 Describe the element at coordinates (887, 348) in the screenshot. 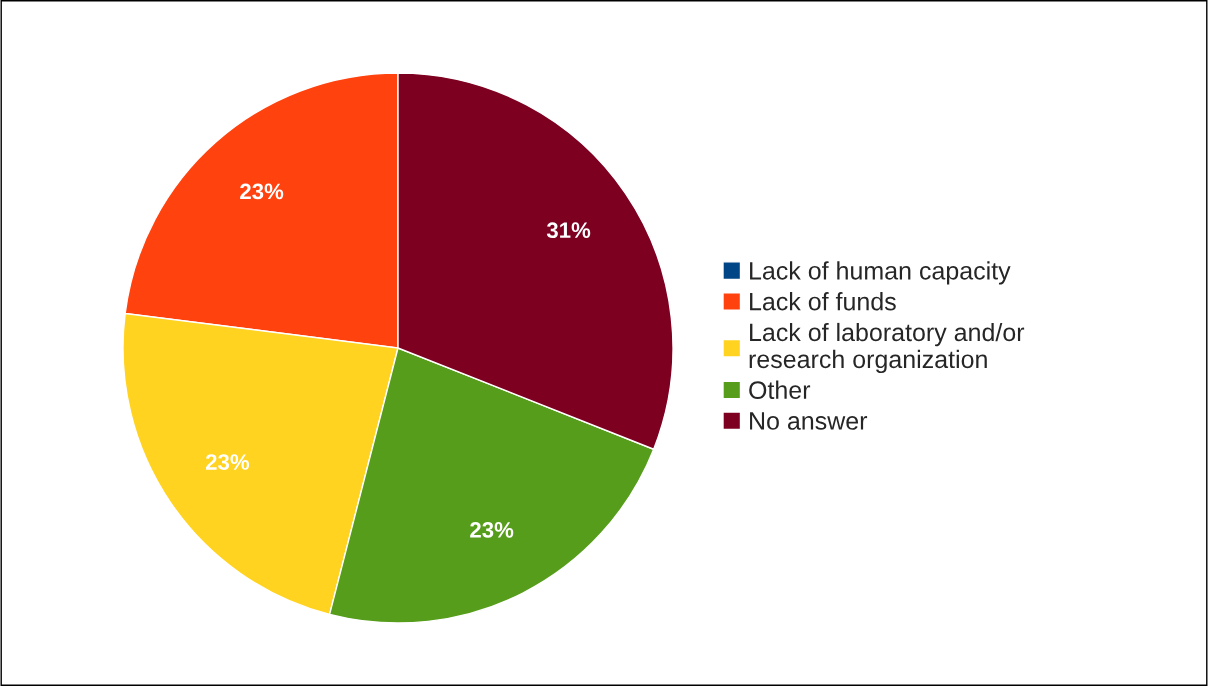

I see `legend-label: Lack of laboratory and/or research organization` at that location.